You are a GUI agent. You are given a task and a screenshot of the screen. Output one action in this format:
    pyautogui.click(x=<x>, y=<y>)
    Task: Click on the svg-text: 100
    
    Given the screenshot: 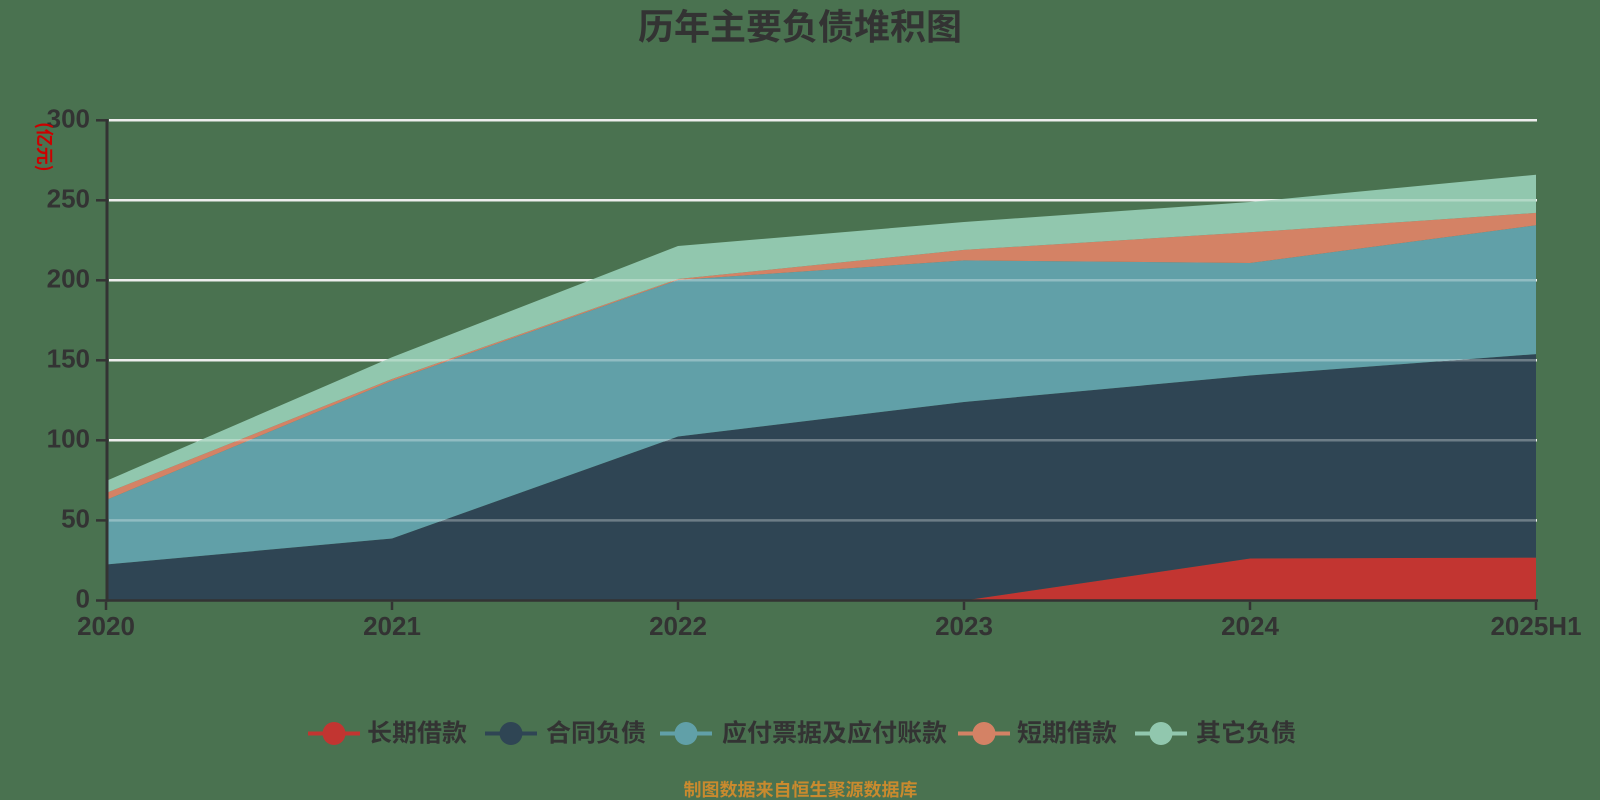 What is the action you would take?
    pyautogui.click(x=68, y=438)
    